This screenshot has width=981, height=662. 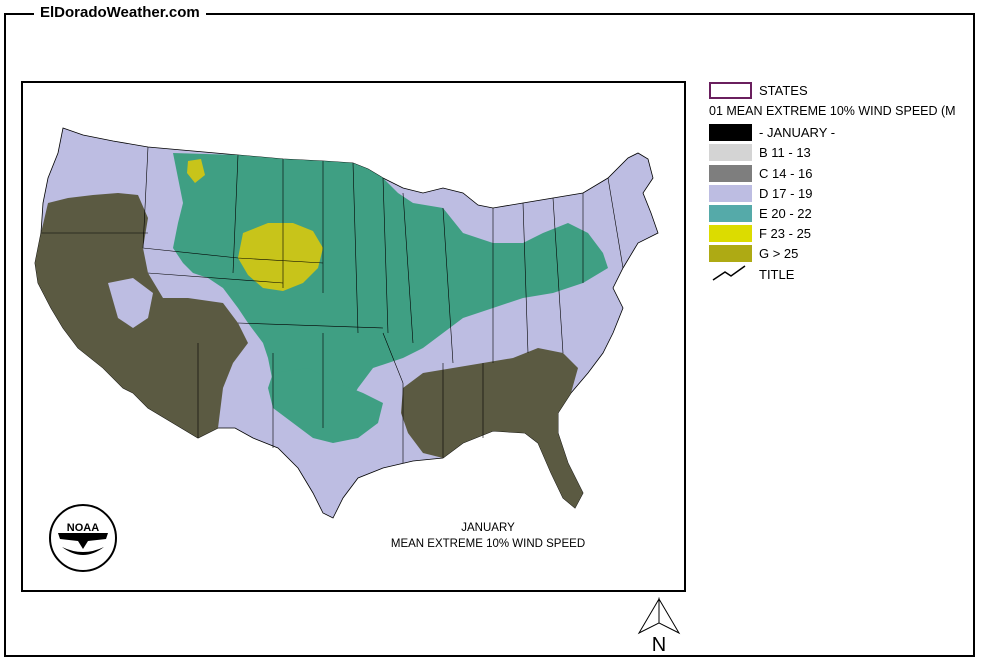 I want to click on legend-class-label: B 11 - 13, so click(x=785, y=153).